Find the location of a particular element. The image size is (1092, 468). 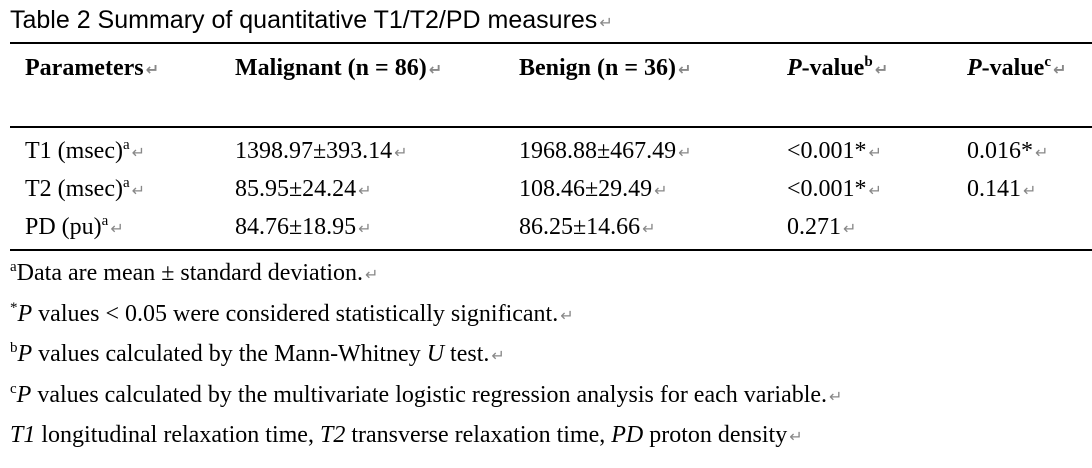

text: 84.76±18.95 is located at coordinates (296, 227).